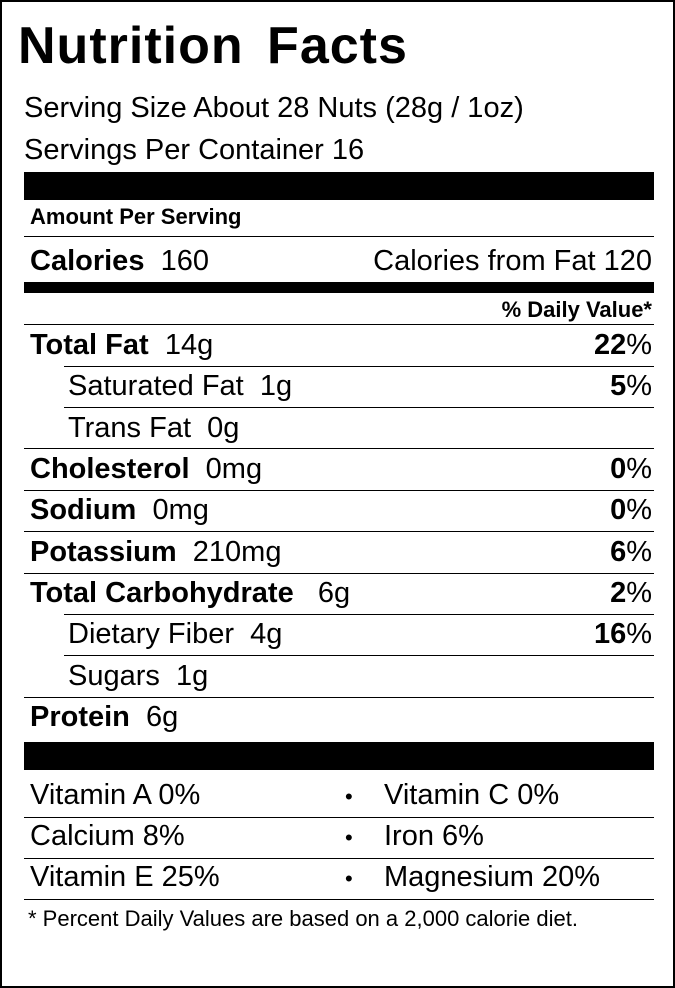 The width and height of the screenshot is (675, 988). I want to click on nutrient-label: Protein, so click(80, 717).